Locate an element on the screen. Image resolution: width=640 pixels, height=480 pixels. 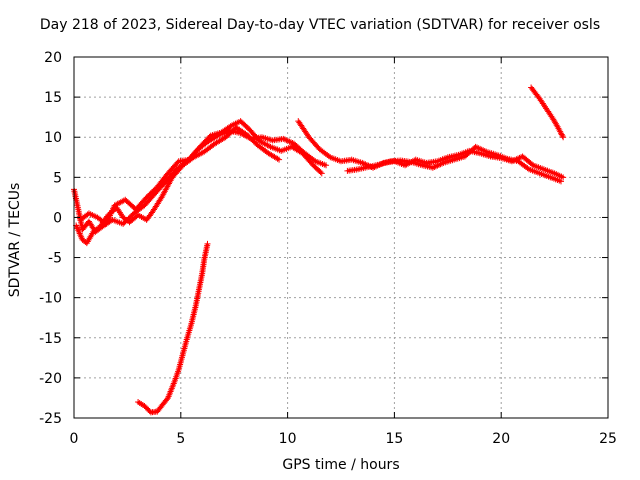
series-track-low is located at coordinates (173, 328).